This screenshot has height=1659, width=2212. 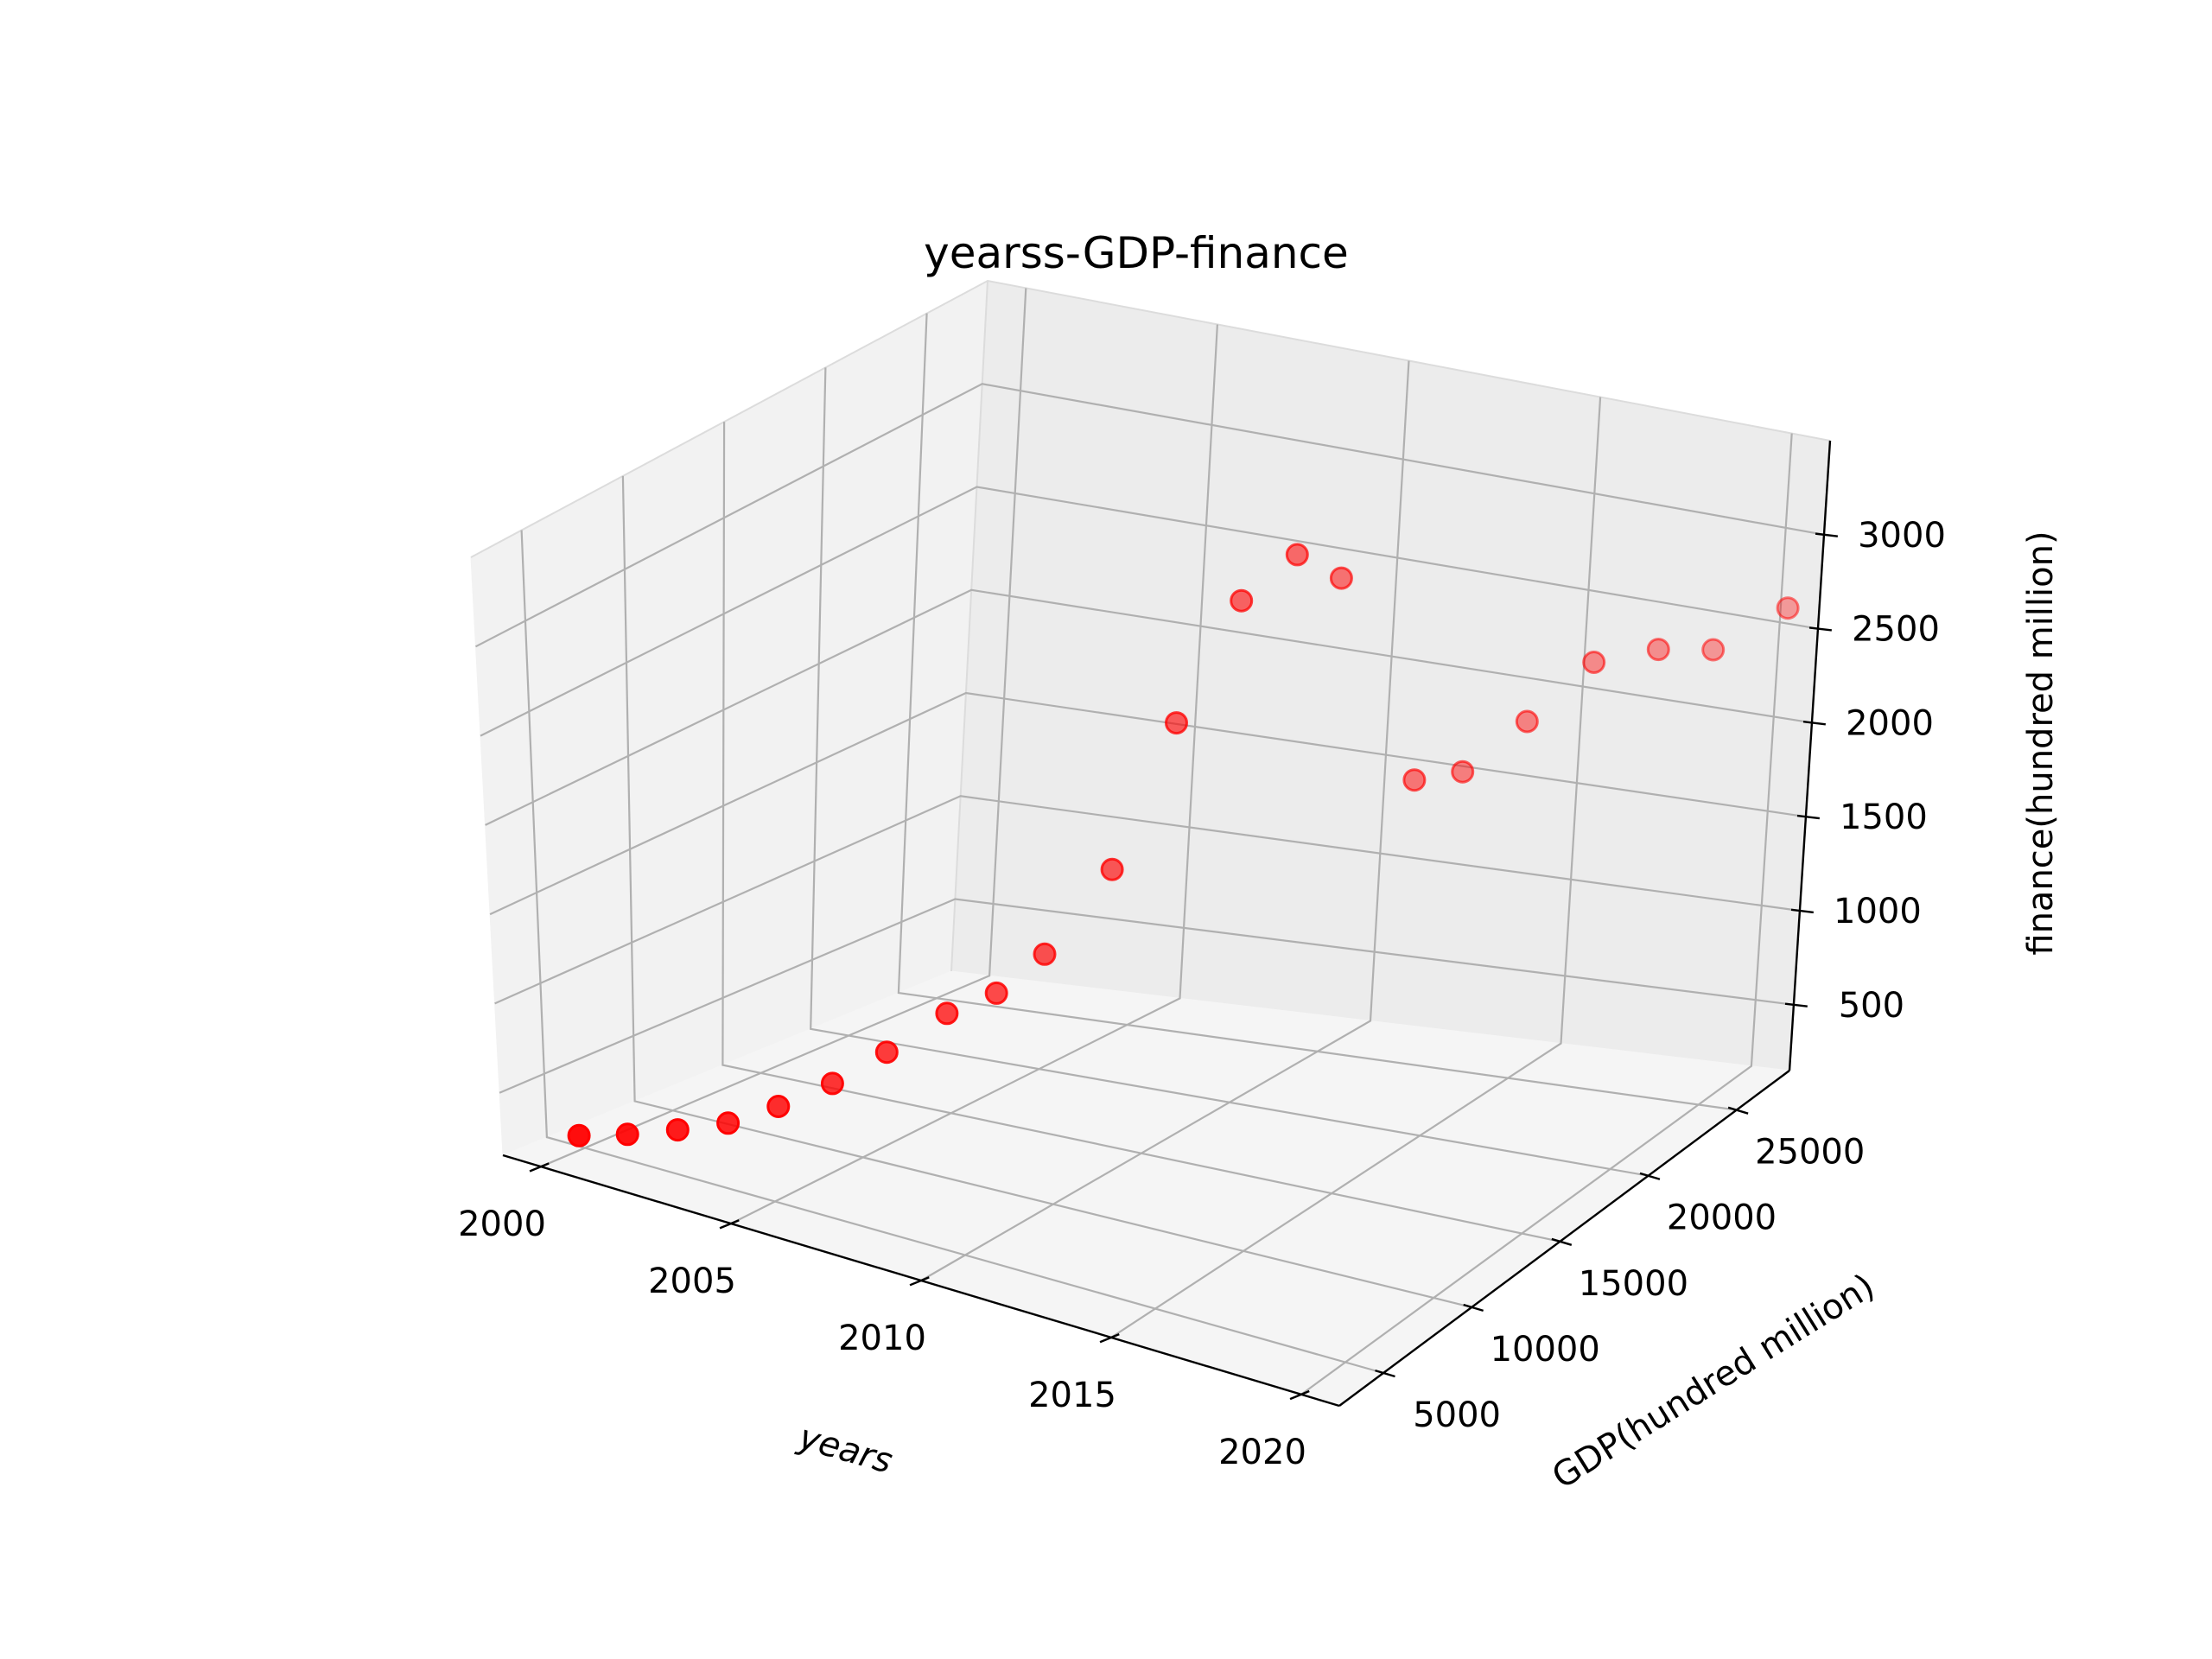 I want to click on z-axis-line, so click(x=1810, y=755).